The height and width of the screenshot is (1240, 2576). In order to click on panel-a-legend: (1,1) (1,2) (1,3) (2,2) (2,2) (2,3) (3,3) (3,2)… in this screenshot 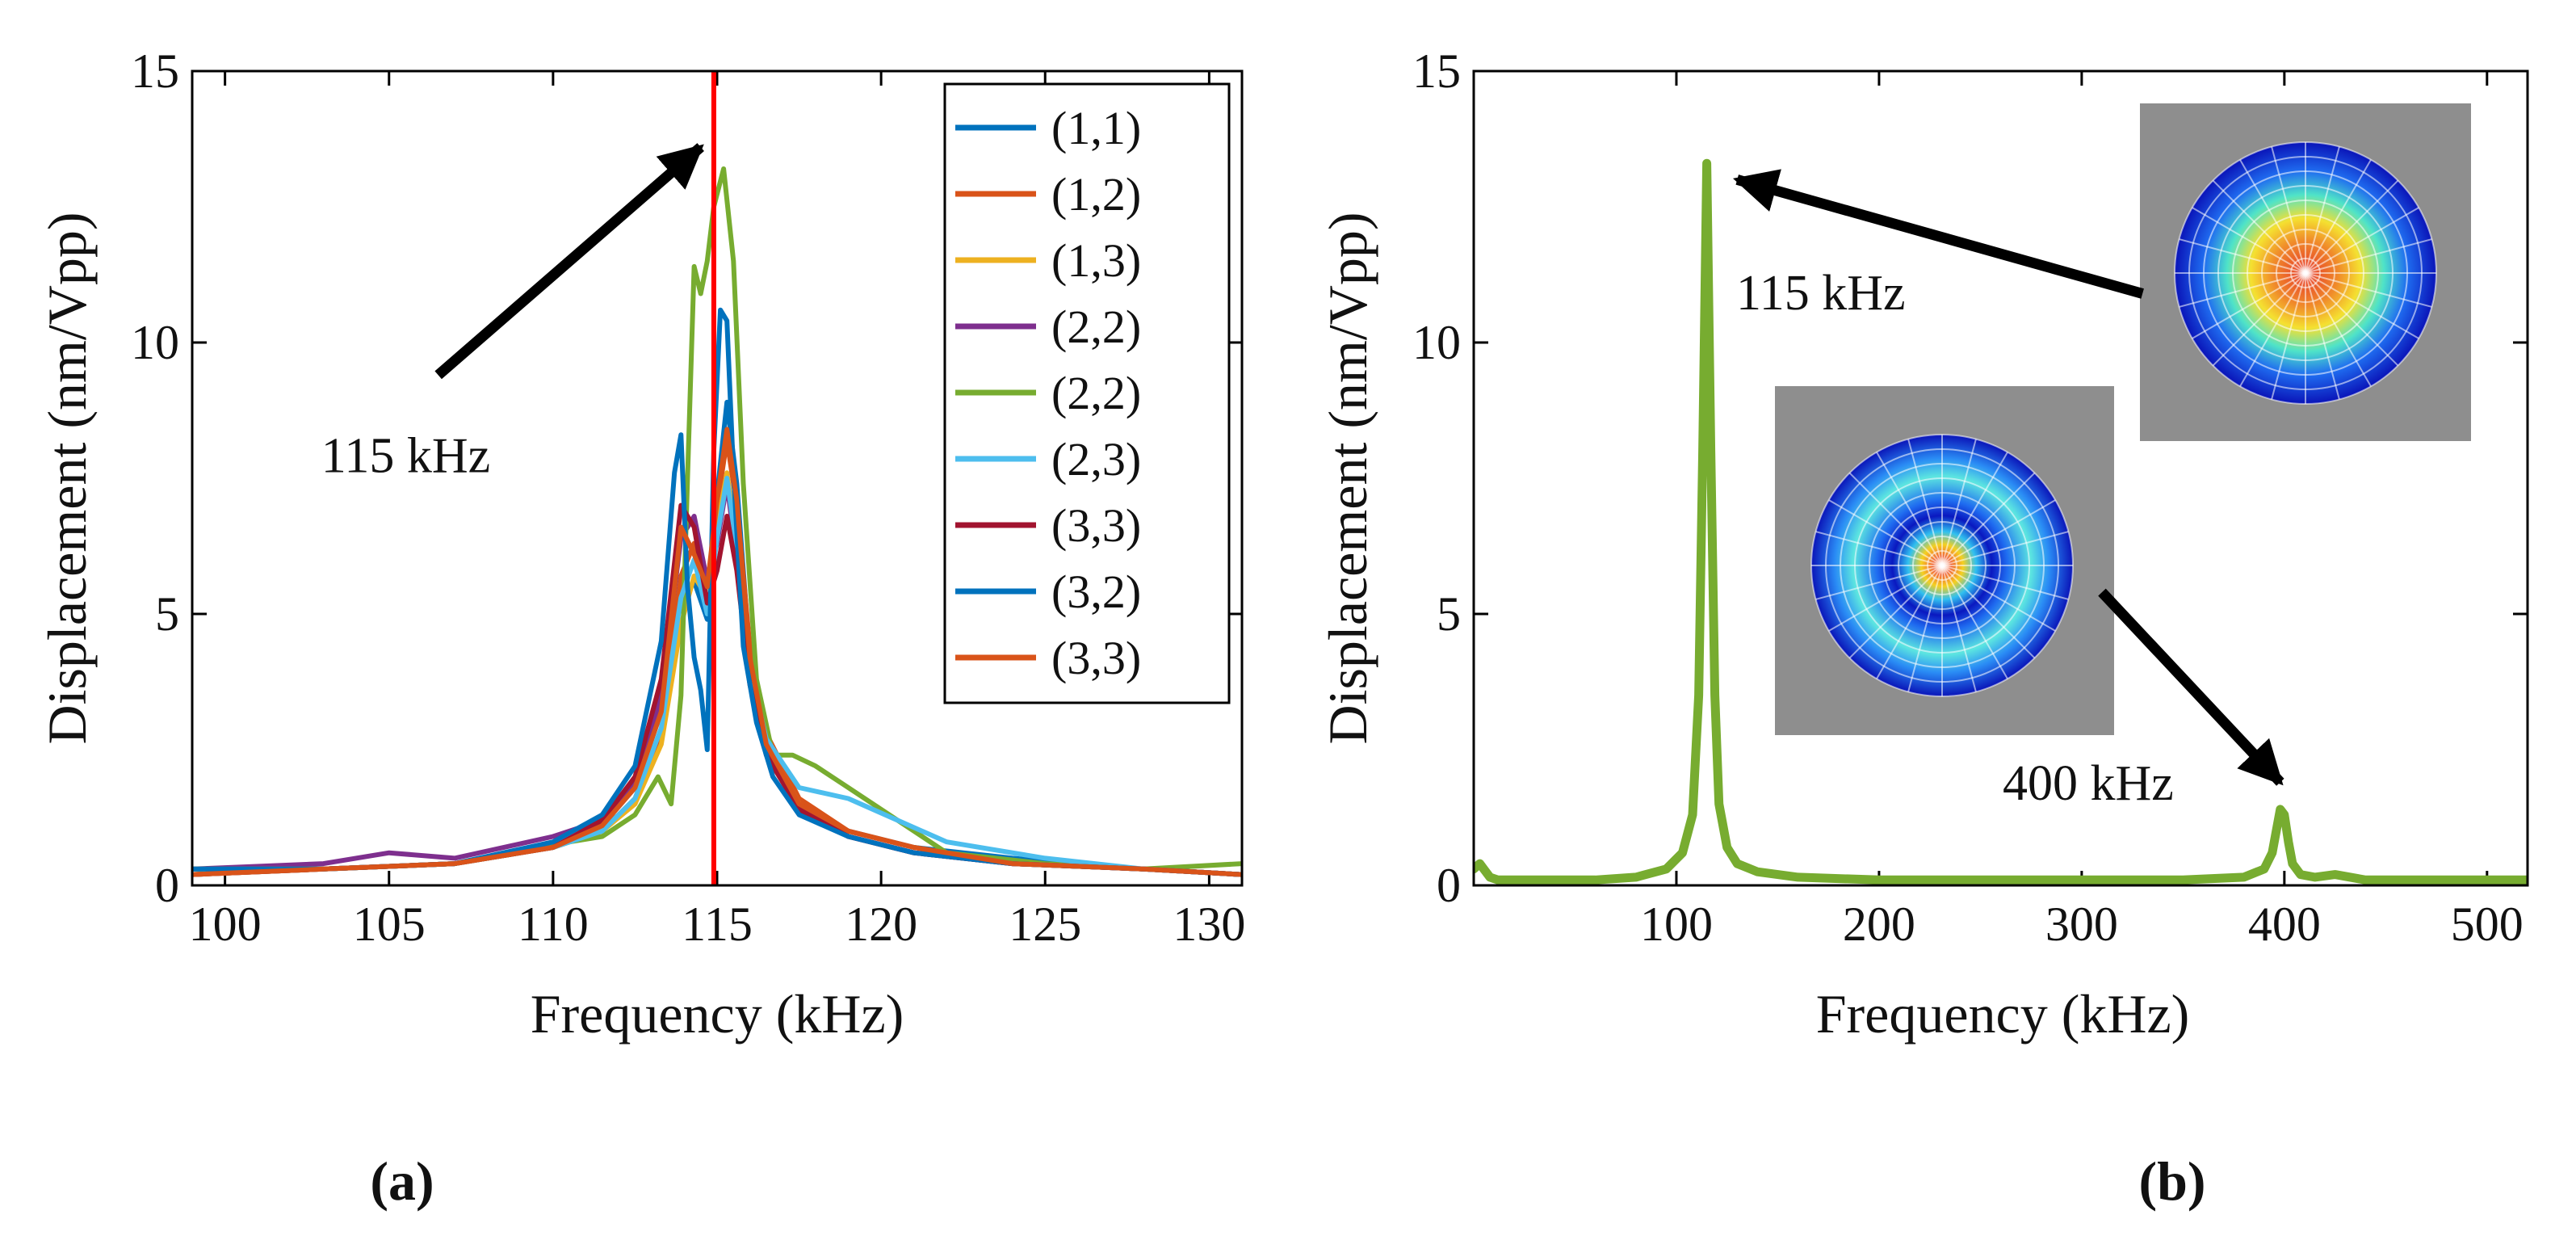, I will do `click(1087, 393)`.